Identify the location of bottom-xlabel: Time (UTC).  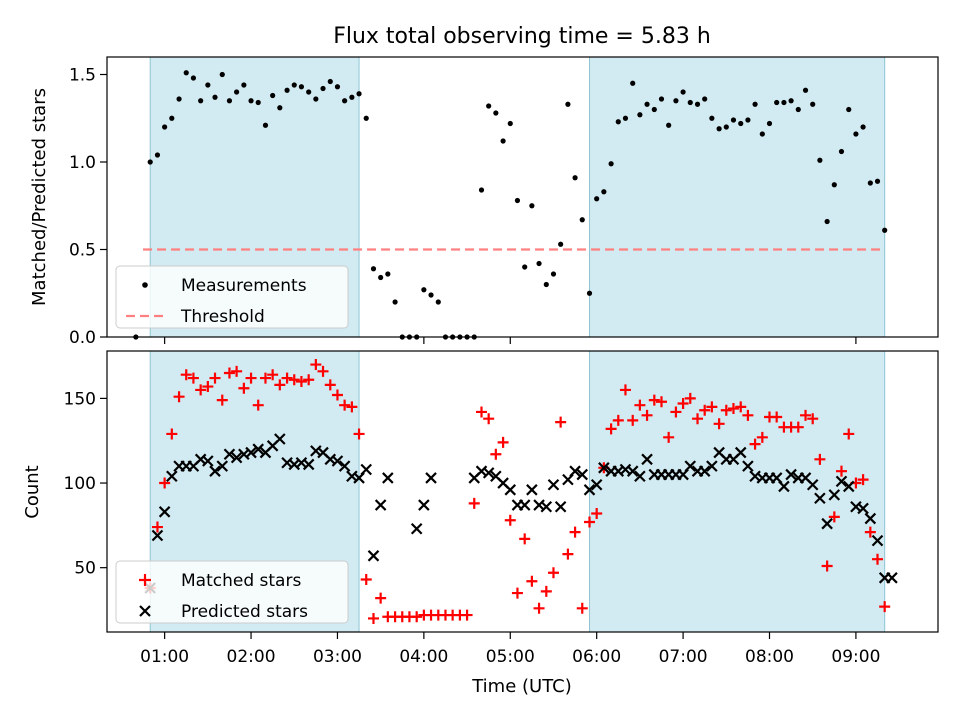
(521, 686).